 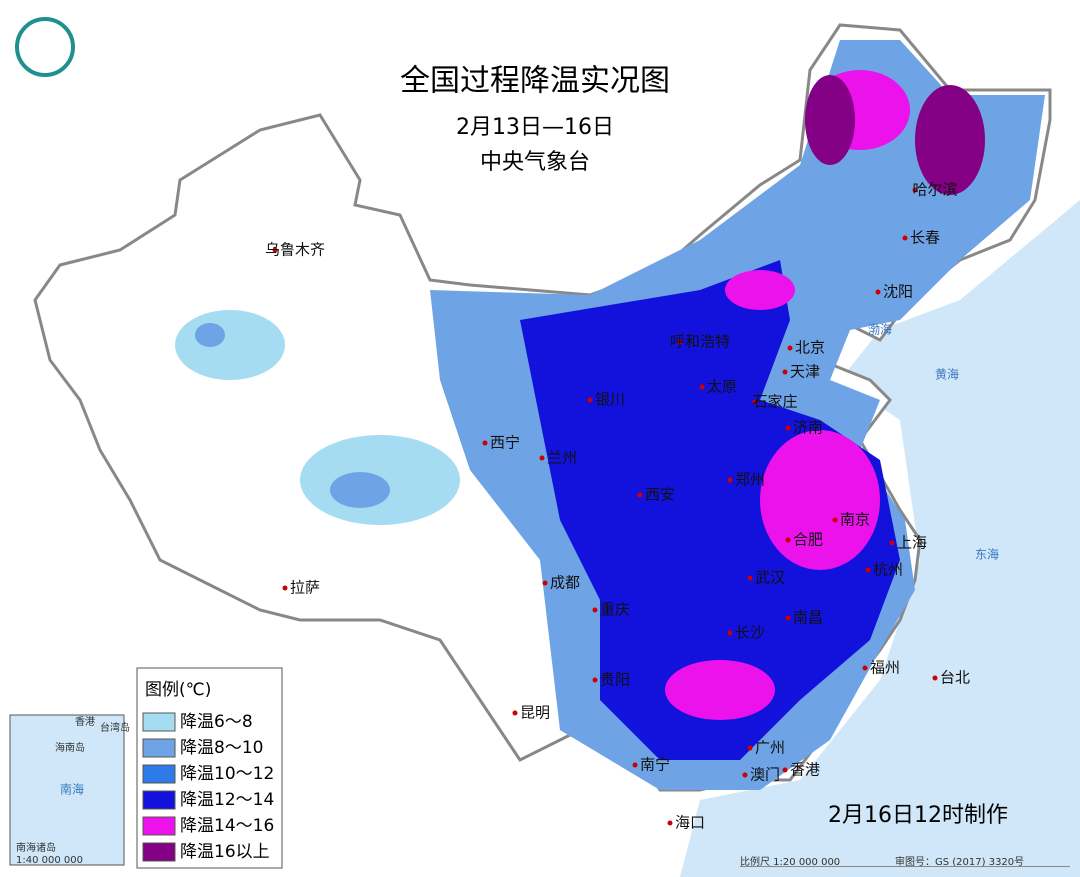 What do you see at coordinates (178, 690) in the screenshot?
I see `legend-title: 图例(℃)` at bounding box center [178, 690].